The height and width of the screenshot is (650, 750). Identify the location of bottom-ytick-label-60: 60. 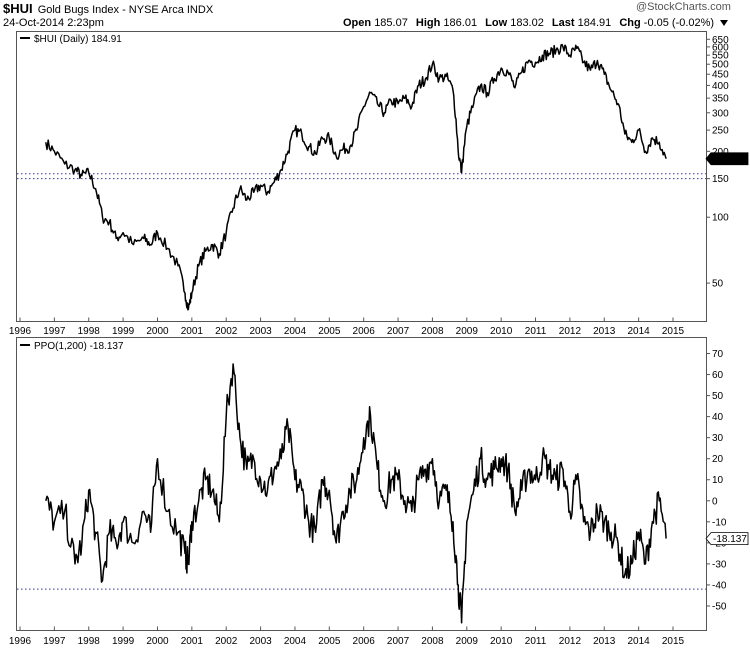
(718, 375).